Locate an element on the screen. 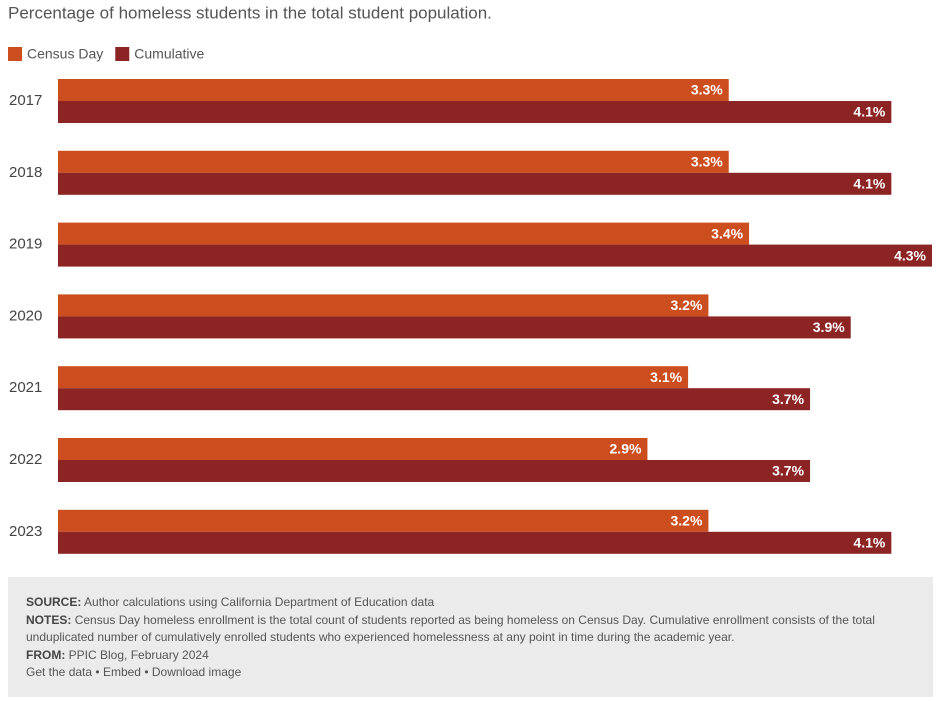  from: FROM: PPIC Blog, February 2024 is located at coordinates (470, 656).